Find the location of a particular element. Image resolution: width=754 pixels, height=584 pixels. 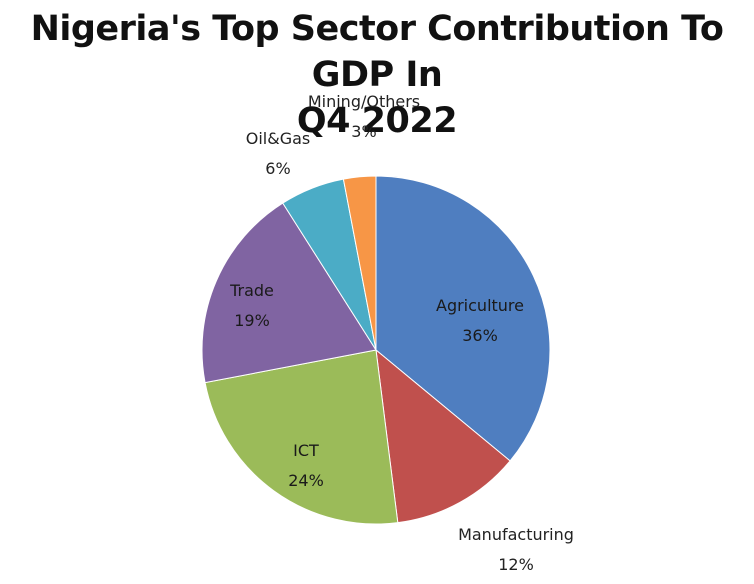

slice-label-name: Mining/Others is located at coordinates (364, 101).